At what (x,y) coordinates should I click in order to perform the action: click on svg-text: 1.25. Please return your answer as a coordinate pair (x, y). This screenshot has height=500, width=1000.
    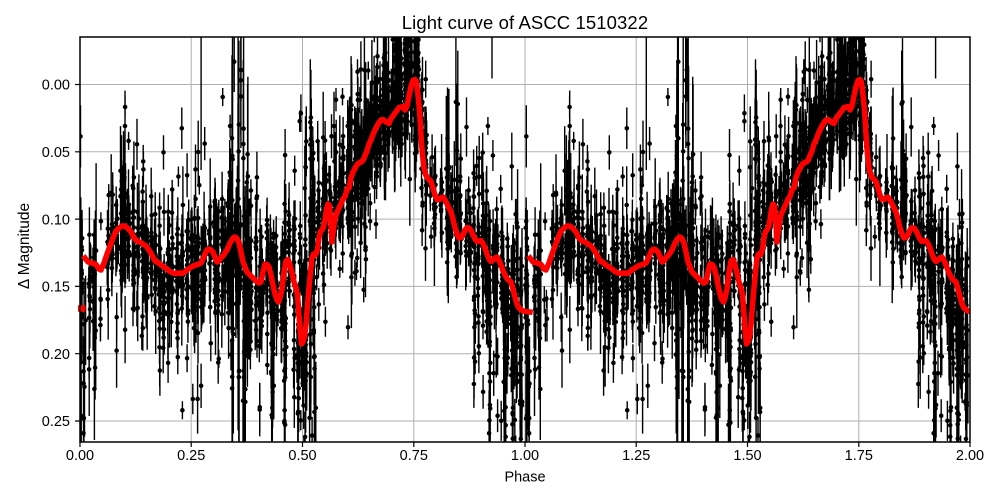
    Looking at the image, I should click on (636, 456).